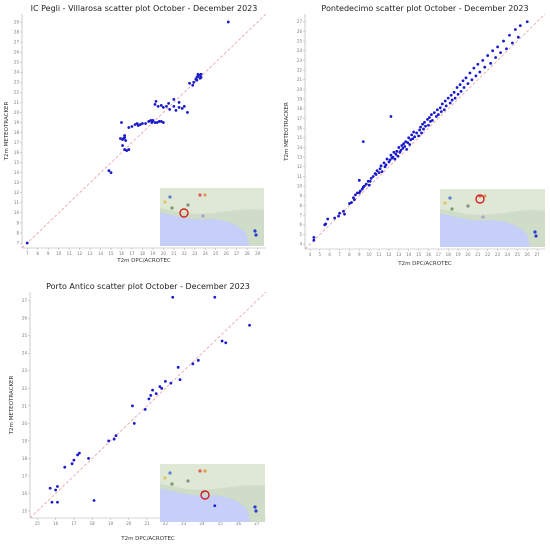 This screenshot has width=550, height=548. Describe the element at coordinates (202, 523) in the screenshot. I see `x-tick-label: 24` at that location.